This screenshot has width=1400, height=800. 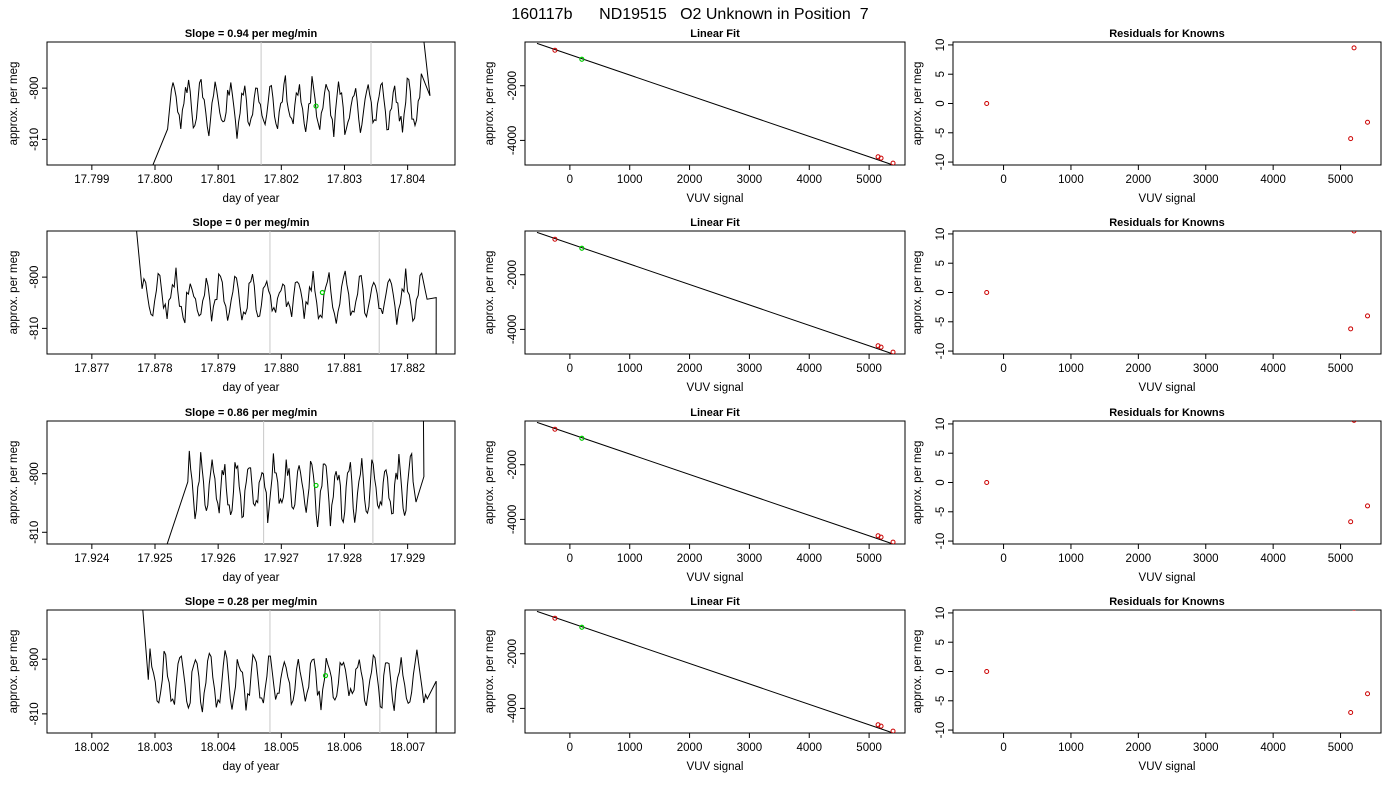 I want to click on x-tick-label: 17.879, so click(x=218, y=369).